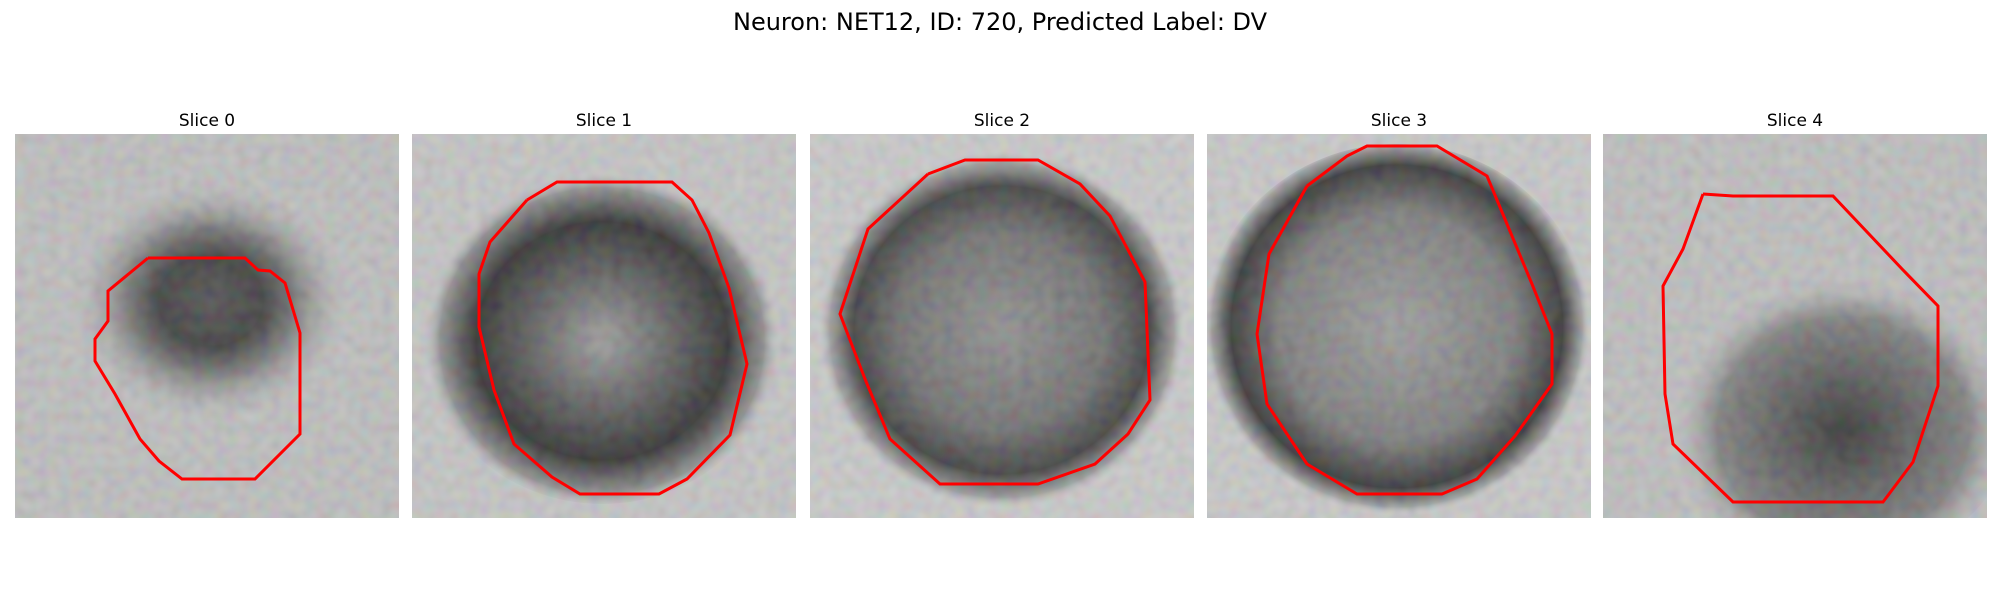 The height and width of the screenshot is (600, 2000). I want to click on panel-title: Slice 1, so click(604, 121).